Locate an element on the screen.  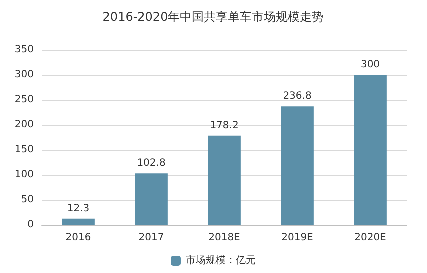
legend-label: 市场规模：亿元 is located at coordinates (221, 260).